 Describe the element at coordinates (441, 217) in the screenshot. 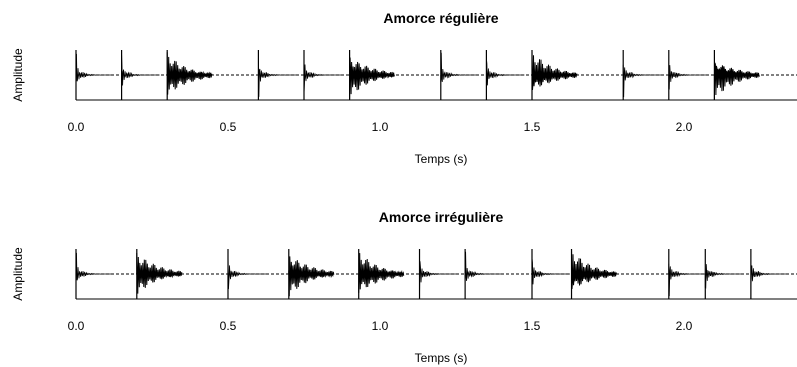

I see `chart-title: Amorce irrégulière` at that location.